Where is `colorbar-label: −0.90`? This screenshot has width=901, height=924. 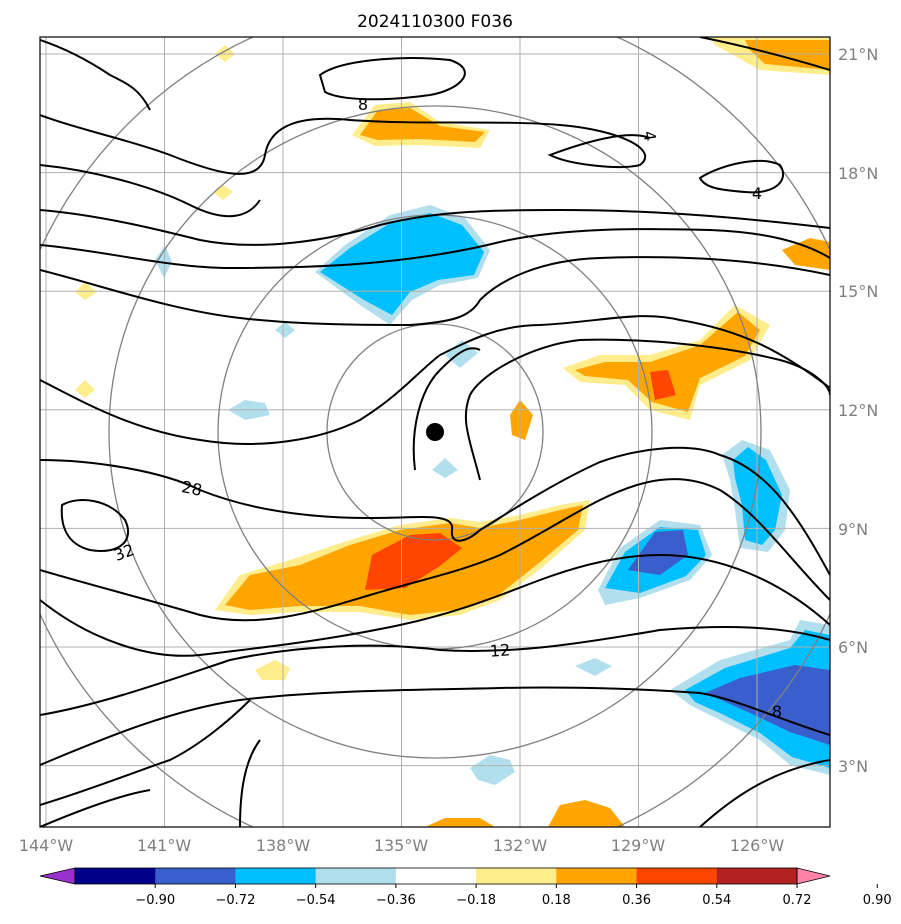
colorbar-label: −0.90 is located at coordinates (155, 900).